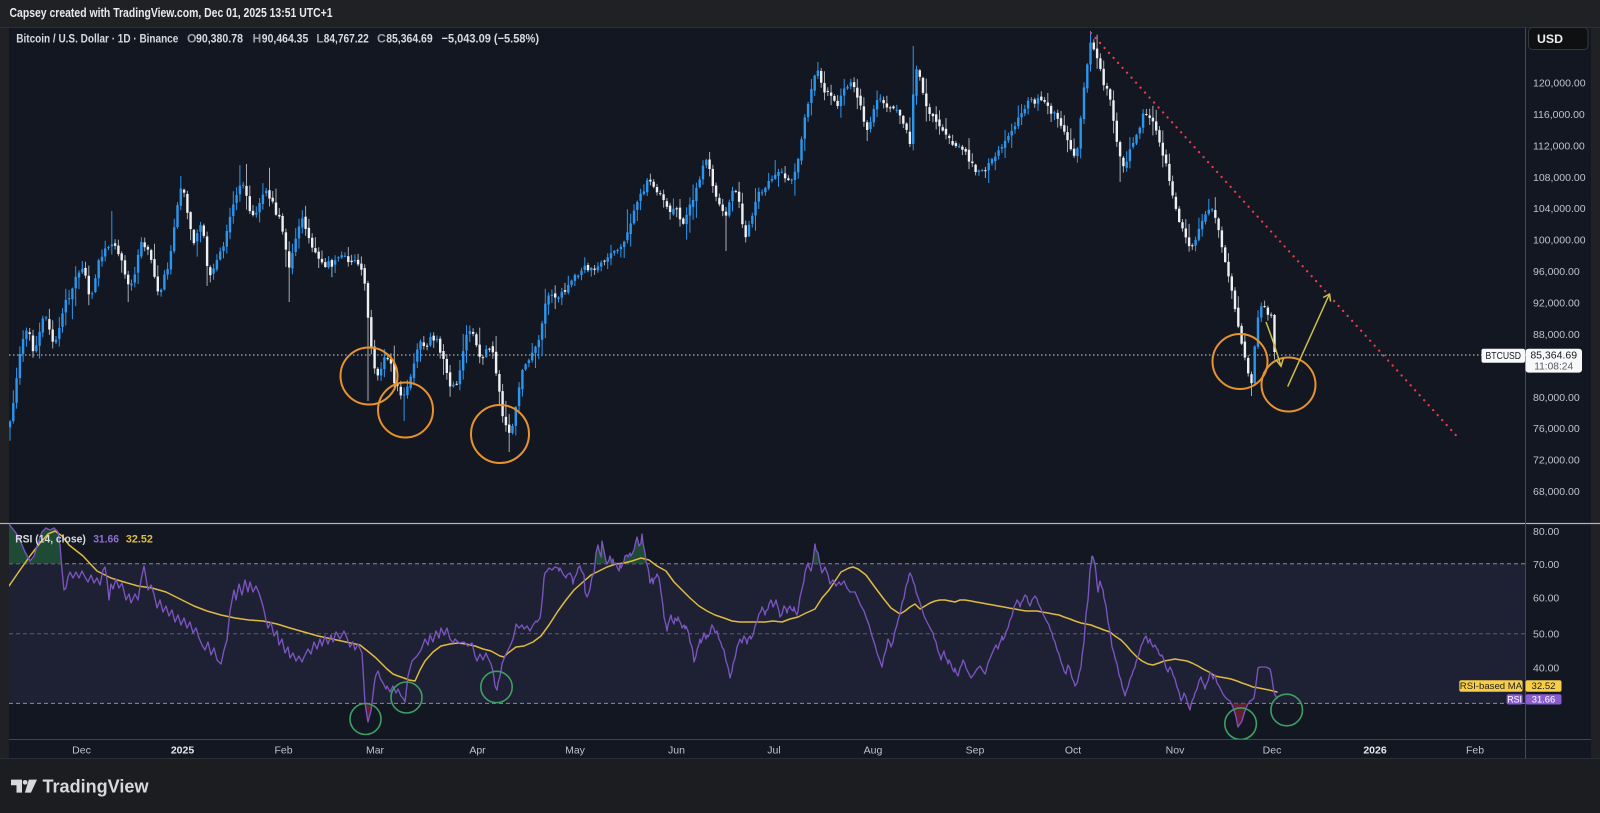  I want to click on svg-text: Jun, so click(676, 750).